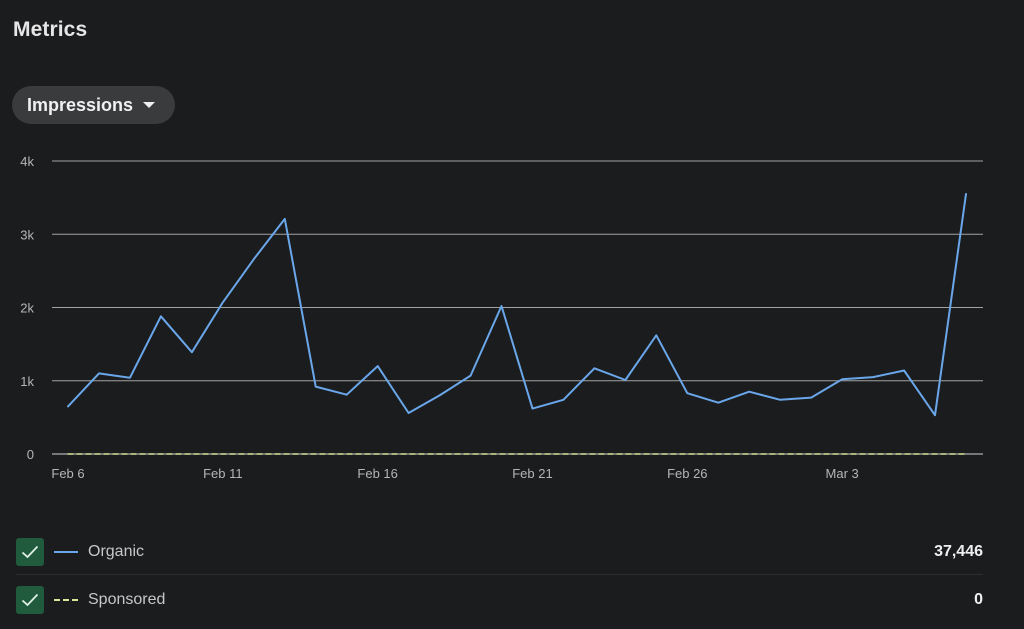 The image size is (1024, 629). I want to click on metric-dropdown: Impressions, so click(93, 105).